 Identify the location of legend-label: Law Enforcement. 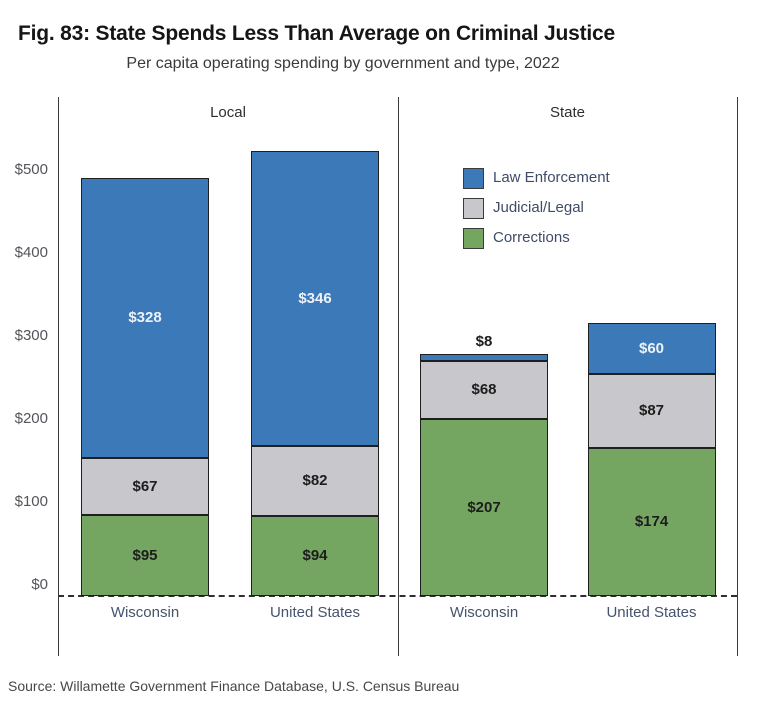
(551, 177).